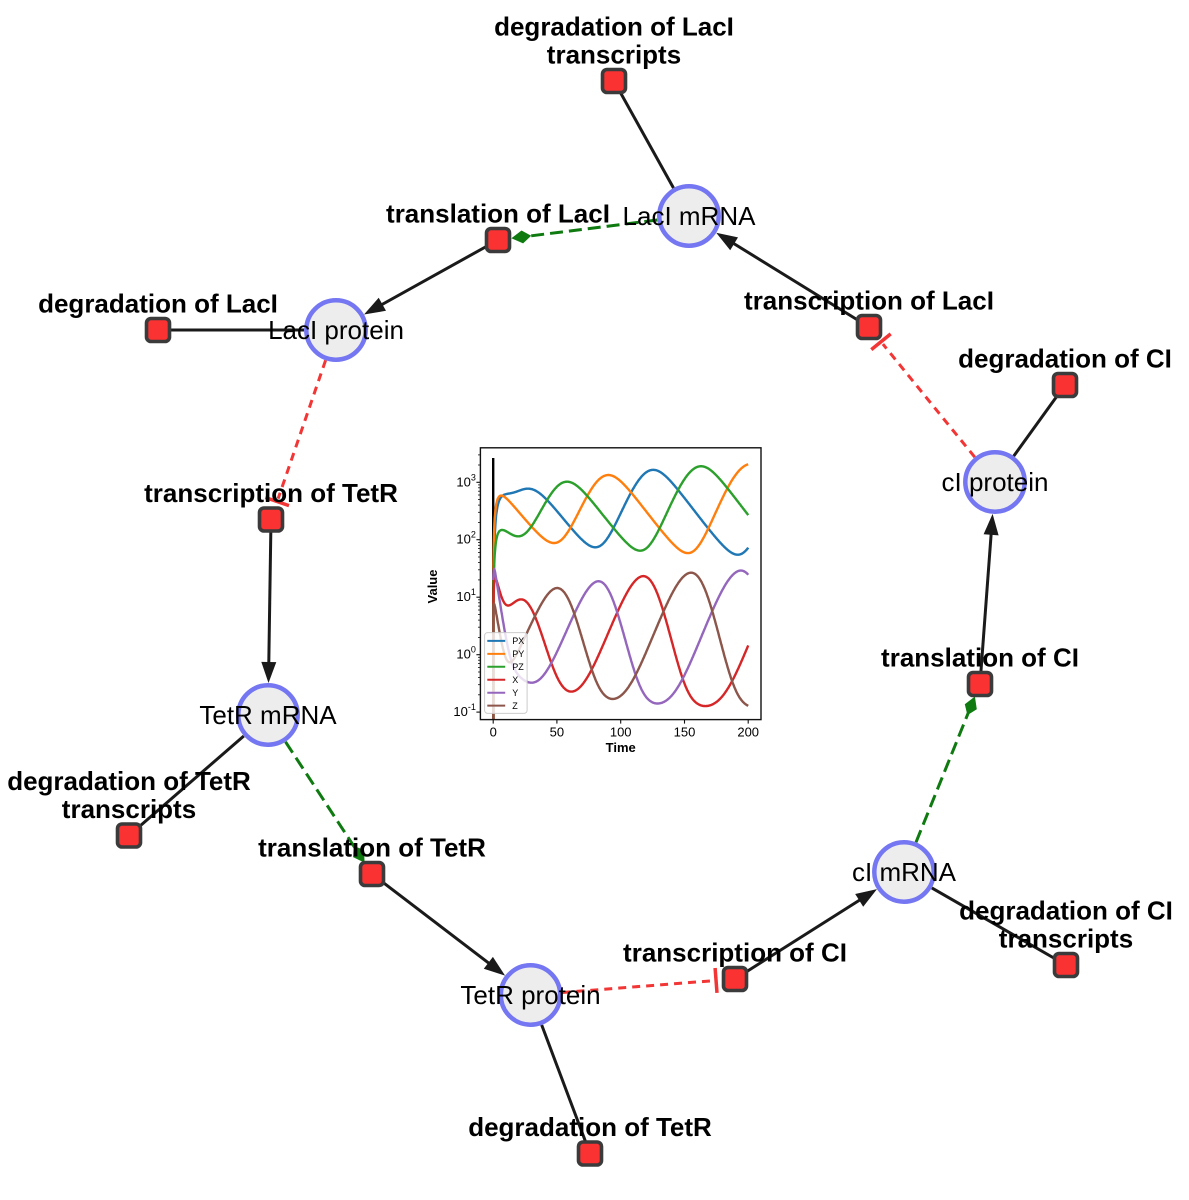 Image resolution: width=1189 pixels, height=1200 pixels. Describe the element at coordinates (515, 680) in the screenshot. I see `svg-text: X` at that location.